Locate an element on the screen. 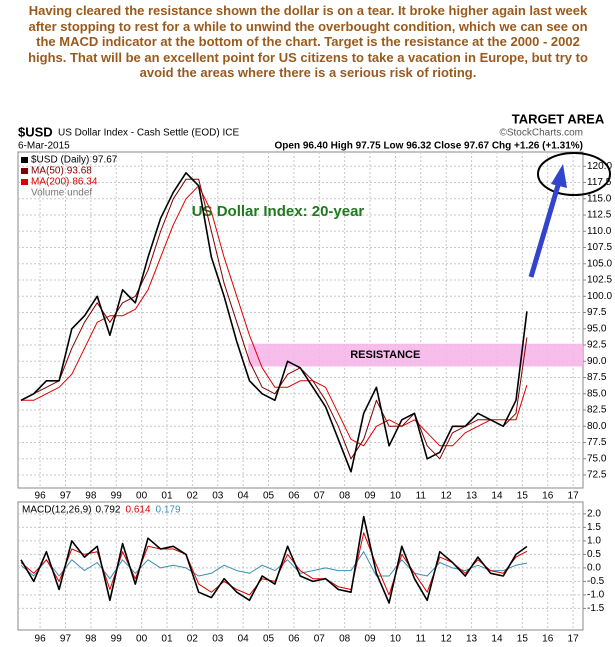 The height and width of the screenshot is (647, 615). y-tick-label: 0.5 is located at coordinates (594, 554).